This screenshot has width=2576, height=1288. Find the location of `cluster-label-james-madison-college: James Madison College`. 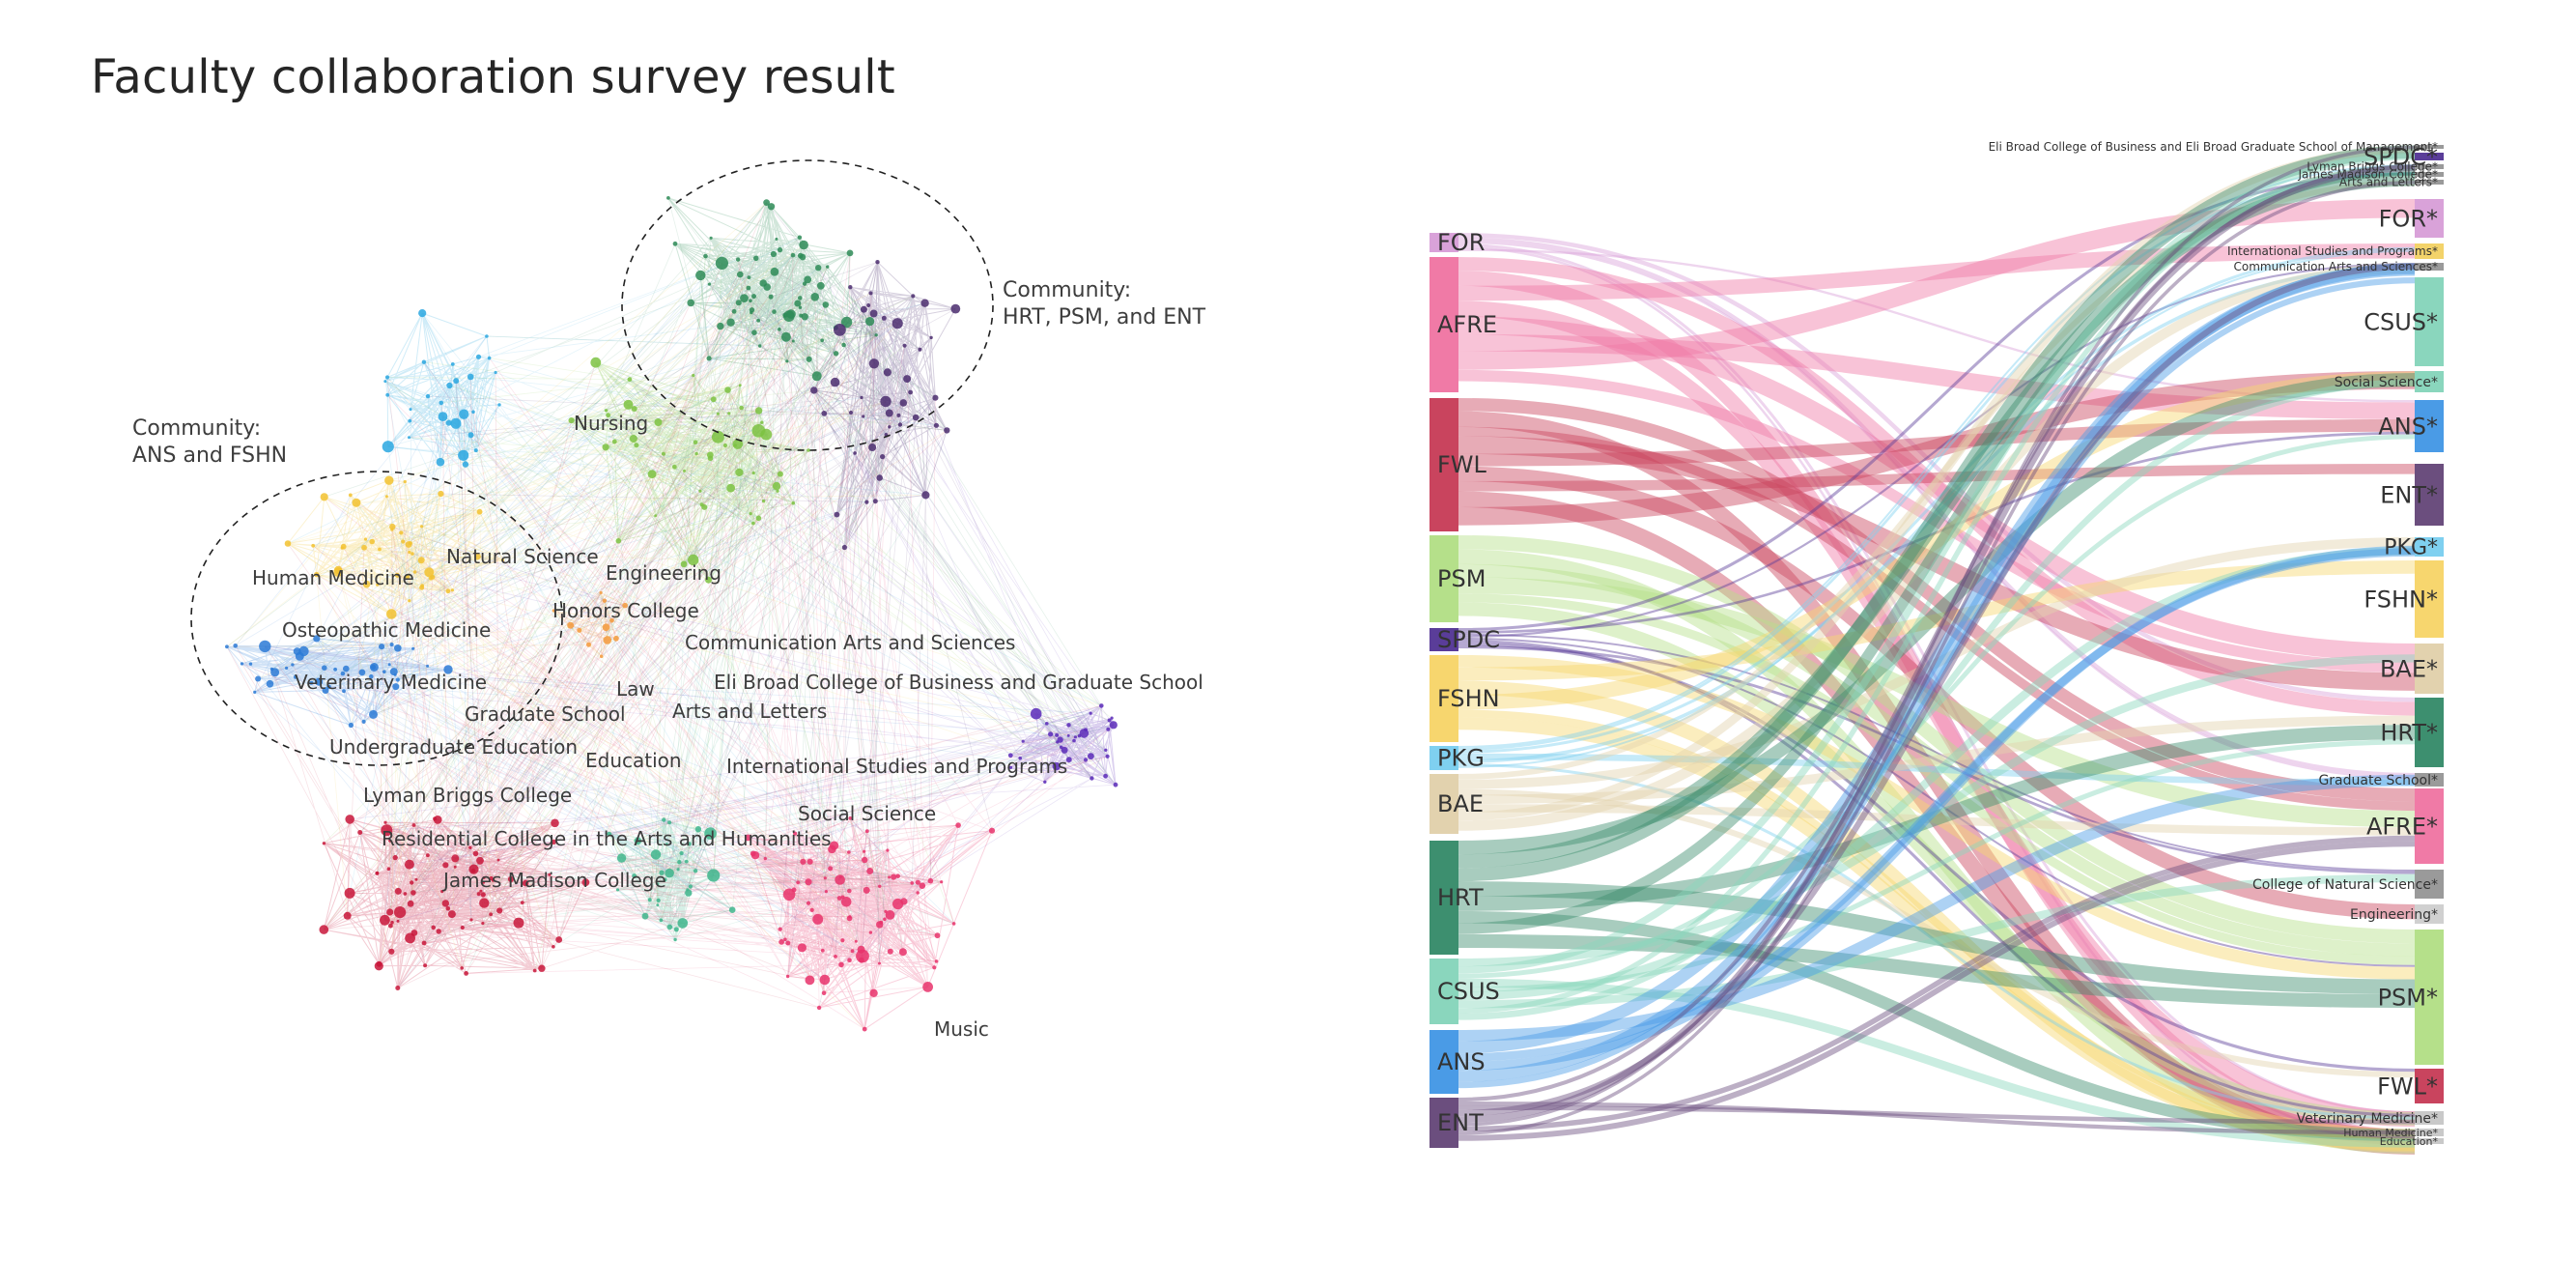

cluster-label-james-madison-college: James Madison College is located at coordinates (553, 881).